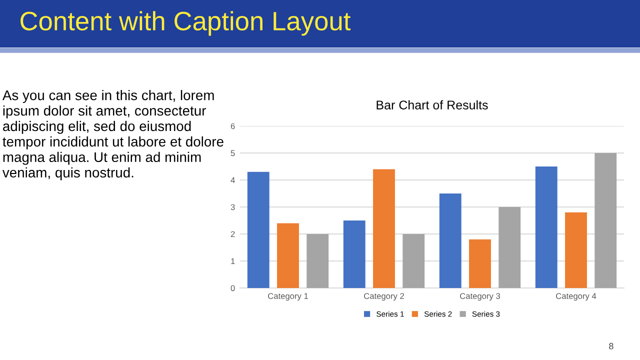 The height and width of the screenshot is (360, 640). What do you see at coordinates (232, 288) in the screenshot?
I see `y-tick-label: 0` at bounding box center [232, 288].